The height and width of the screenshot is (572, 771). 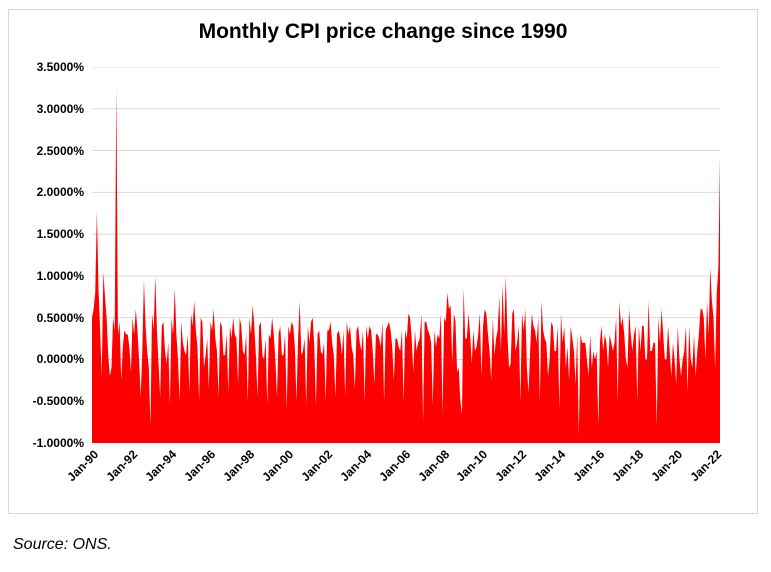 What do you see at coordinates (60, 192) in the screenshot?
I see `y-tick-label: 2.0000%` at bounding box center [60, 192].